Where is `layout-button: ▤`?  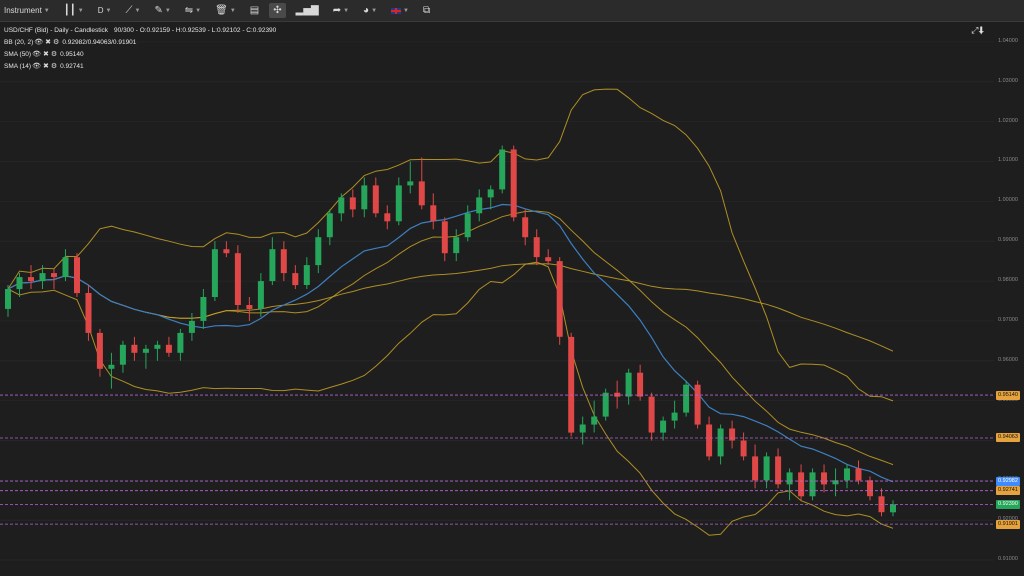
layout-button: ▤ is located at coordinates (254, 10).